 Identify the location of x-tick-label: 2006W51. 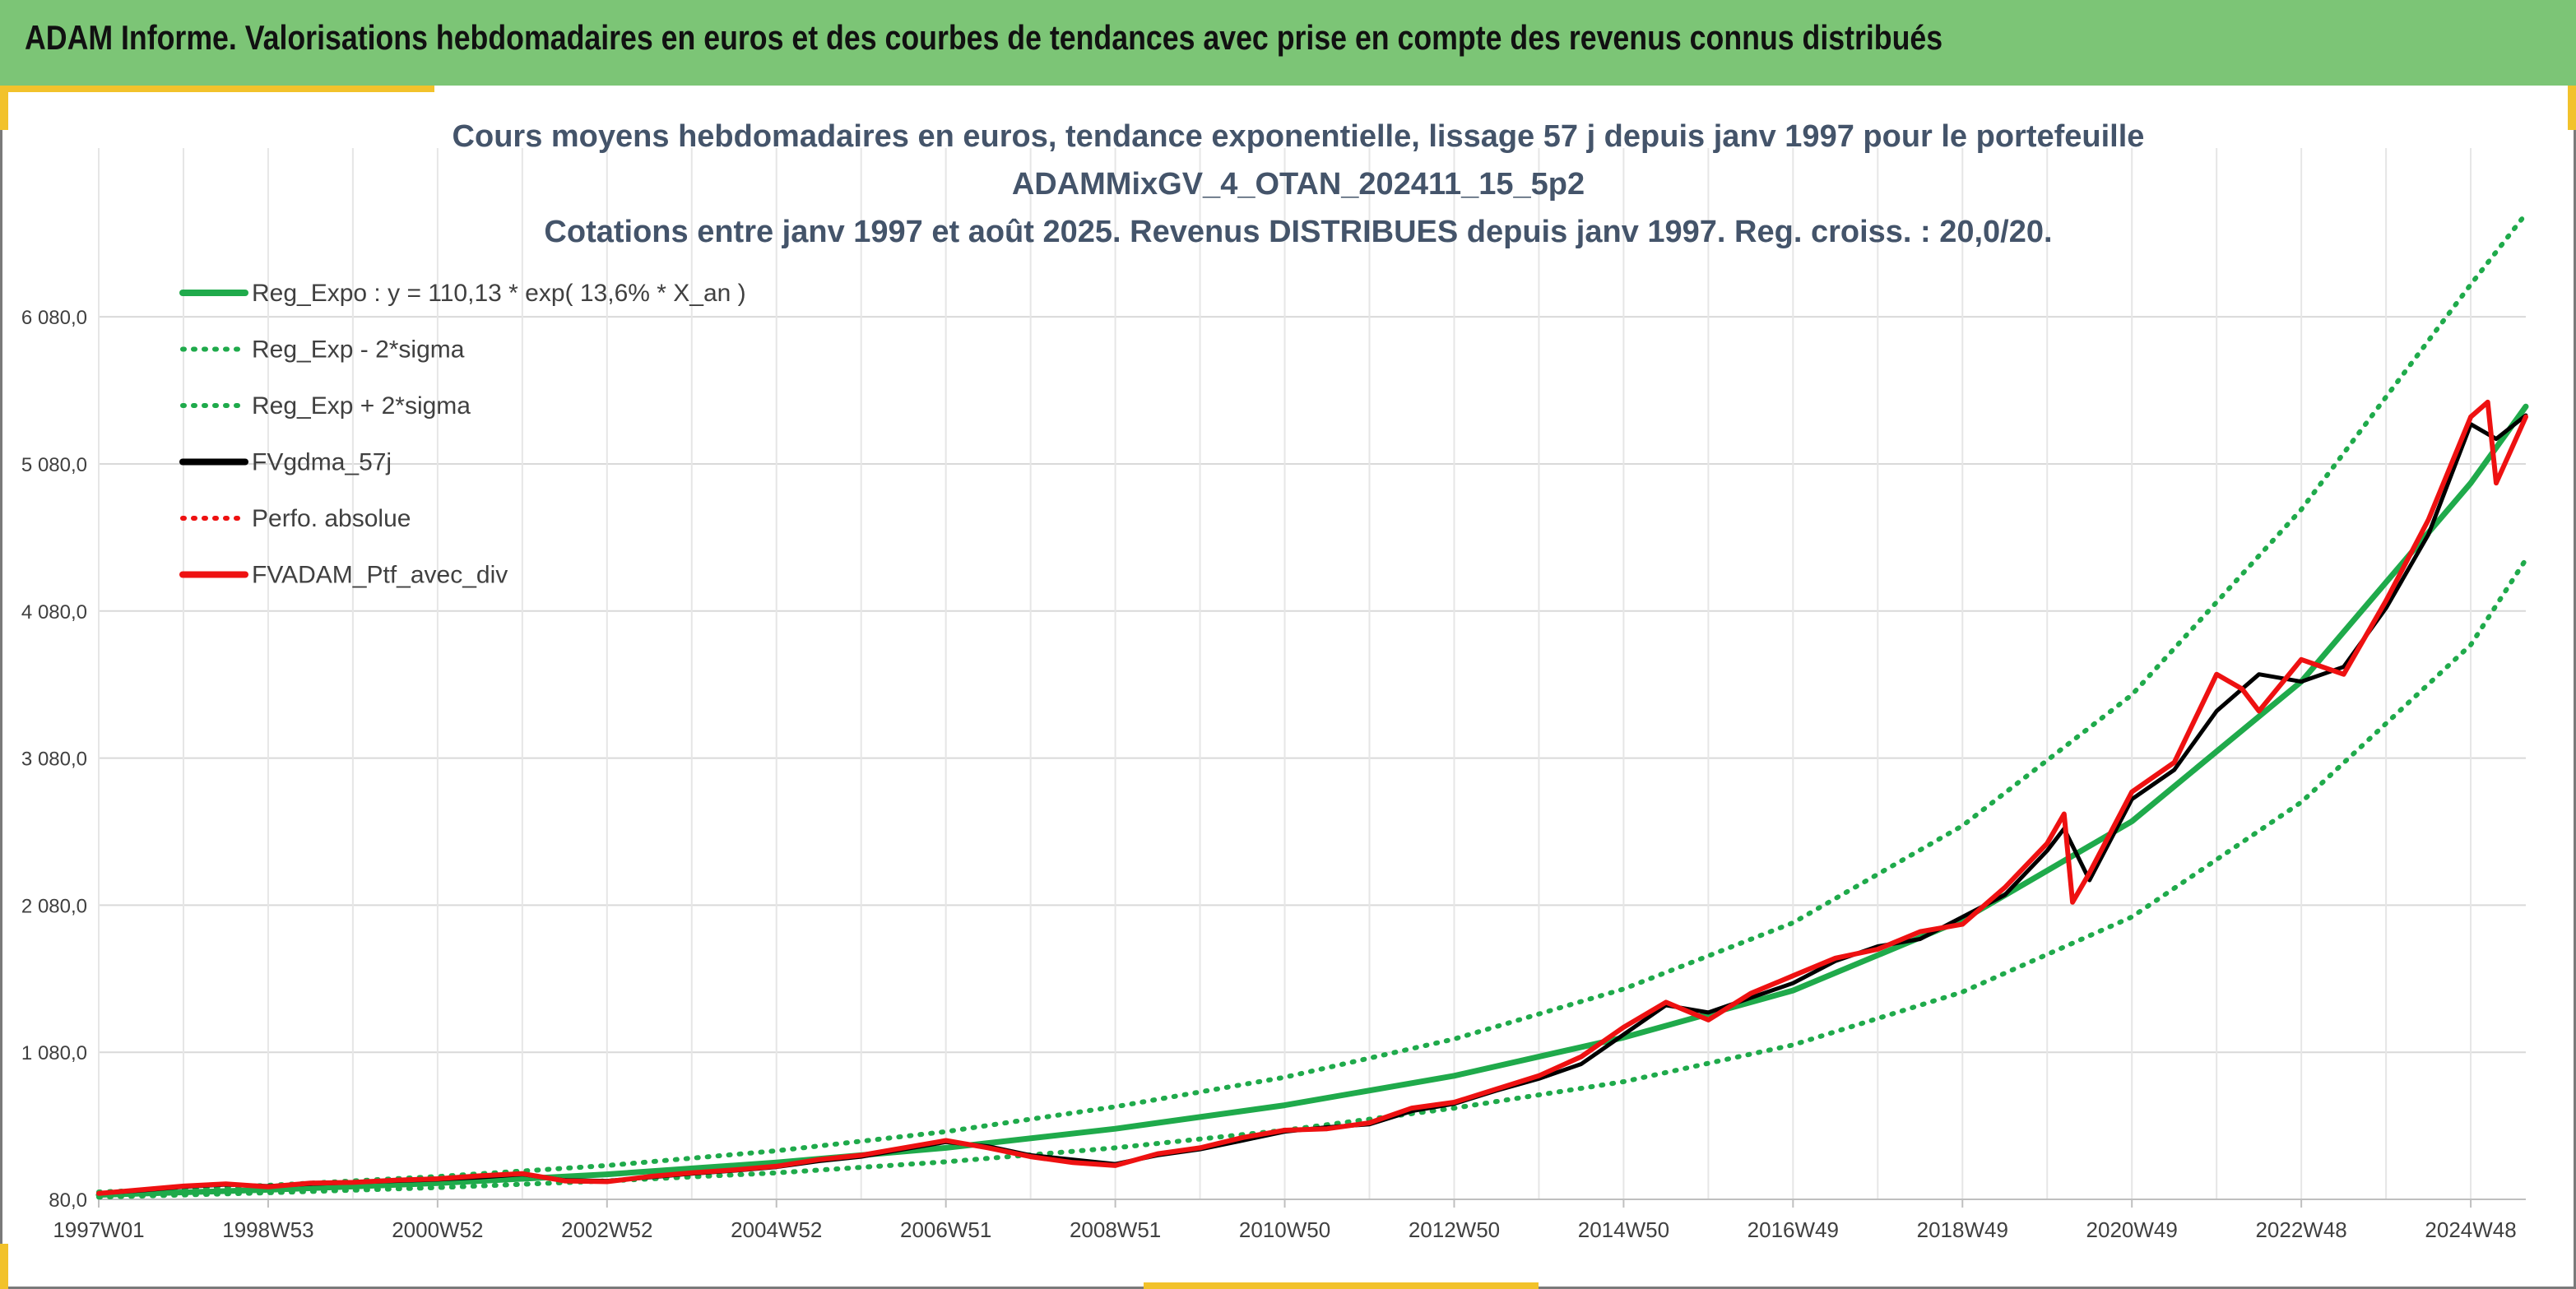
(946, 1229).